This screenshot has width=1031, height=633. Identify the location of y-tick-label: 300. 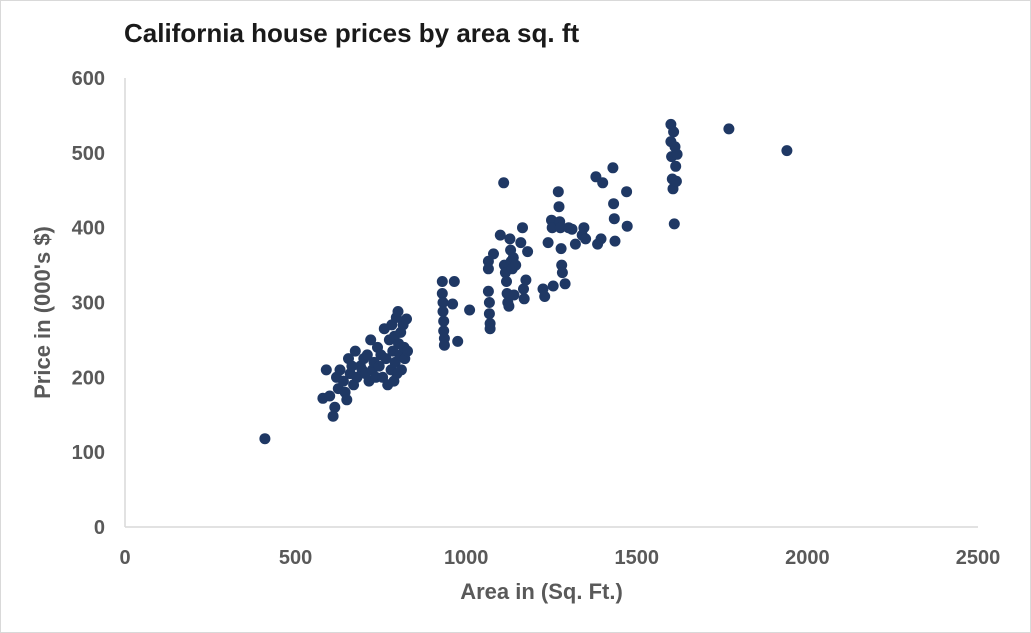
(88, 304).